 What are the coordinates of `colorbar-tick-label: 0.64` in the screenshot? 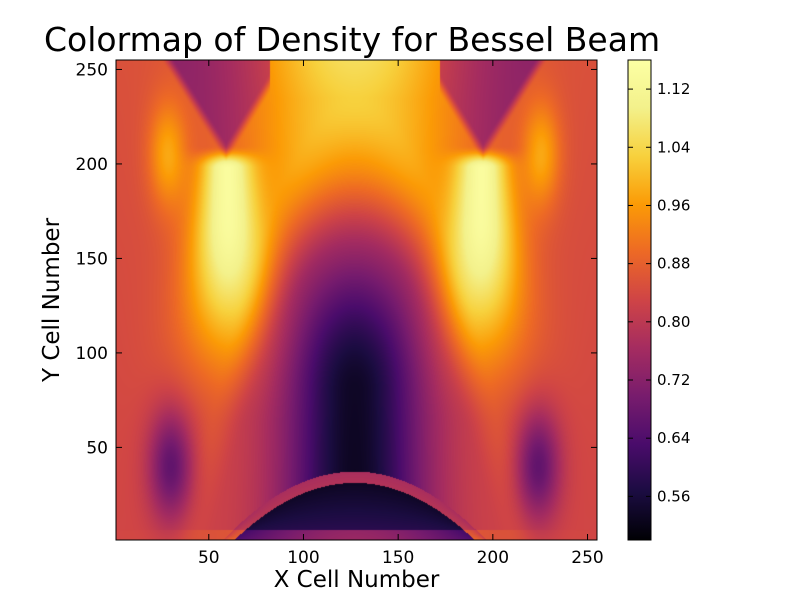 It's located at (673, 438).